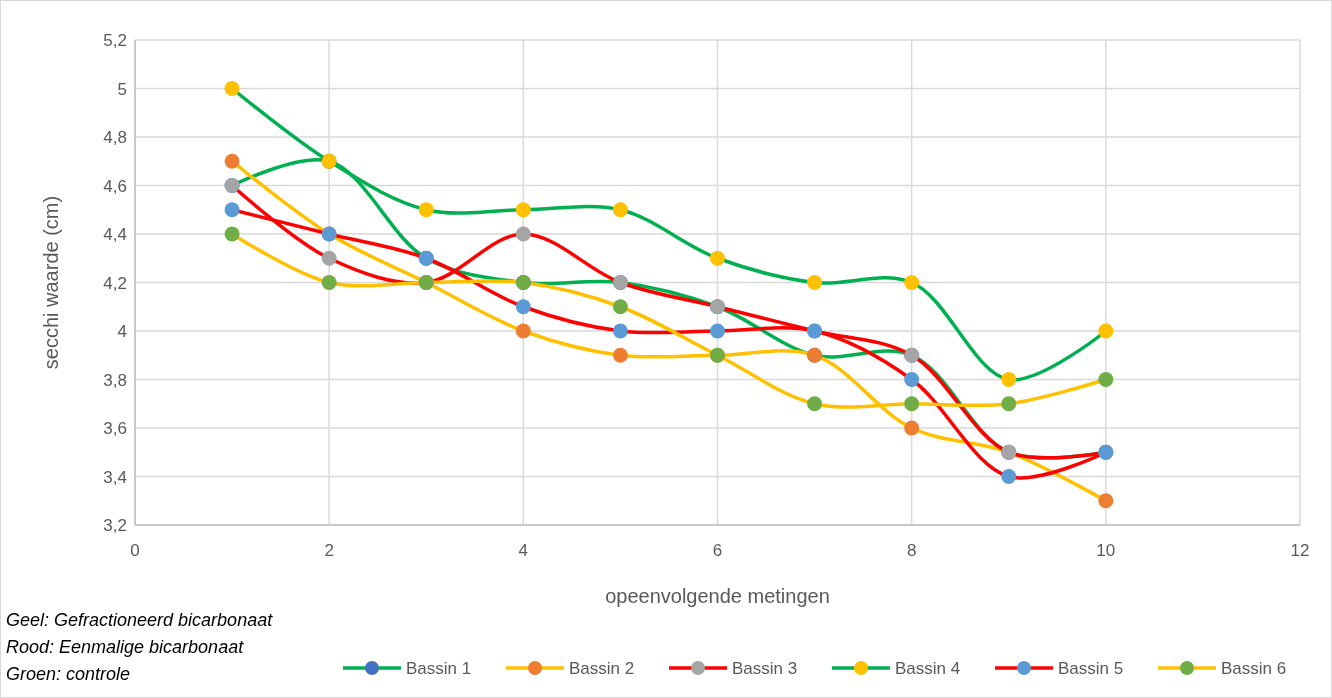 This screenshot has width=1332, height=698. Describe the element at coordinates (329, 550) in the screenshot. I see `x-tick-label: 2` at that location.